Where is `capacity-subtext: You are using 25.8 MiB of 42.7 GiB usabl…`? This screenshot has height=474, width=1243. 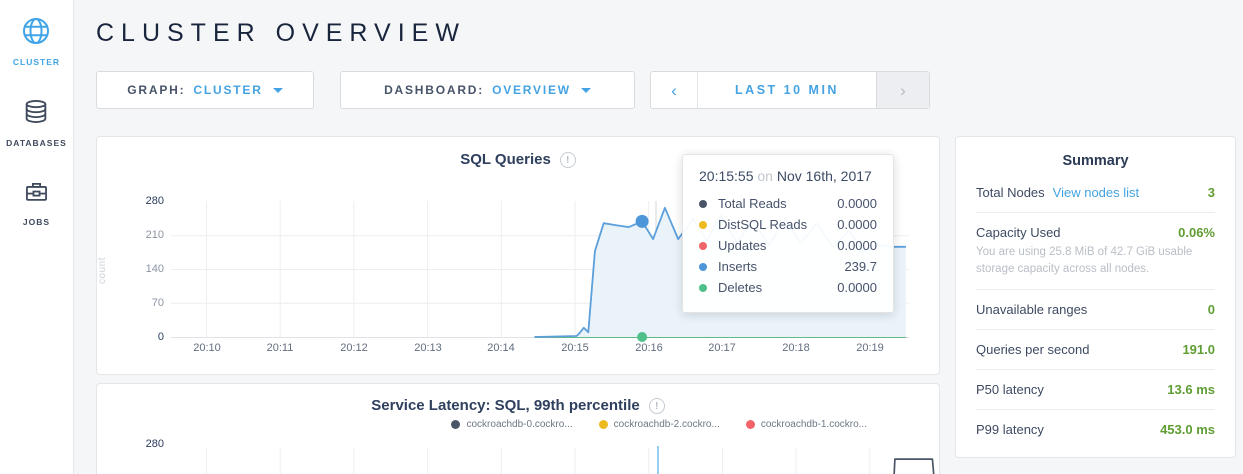 capacity-subtext: You are using 25.8 MiB of 42.7 GiB usabl… is located at coordinates (1084, 260).